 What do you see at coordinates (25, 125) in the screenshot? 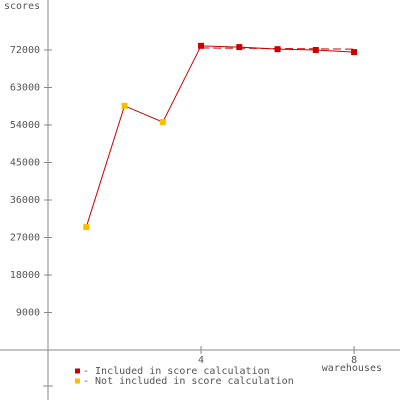
I see `y-tick-label: 54000` at bounding box center [25, 125].